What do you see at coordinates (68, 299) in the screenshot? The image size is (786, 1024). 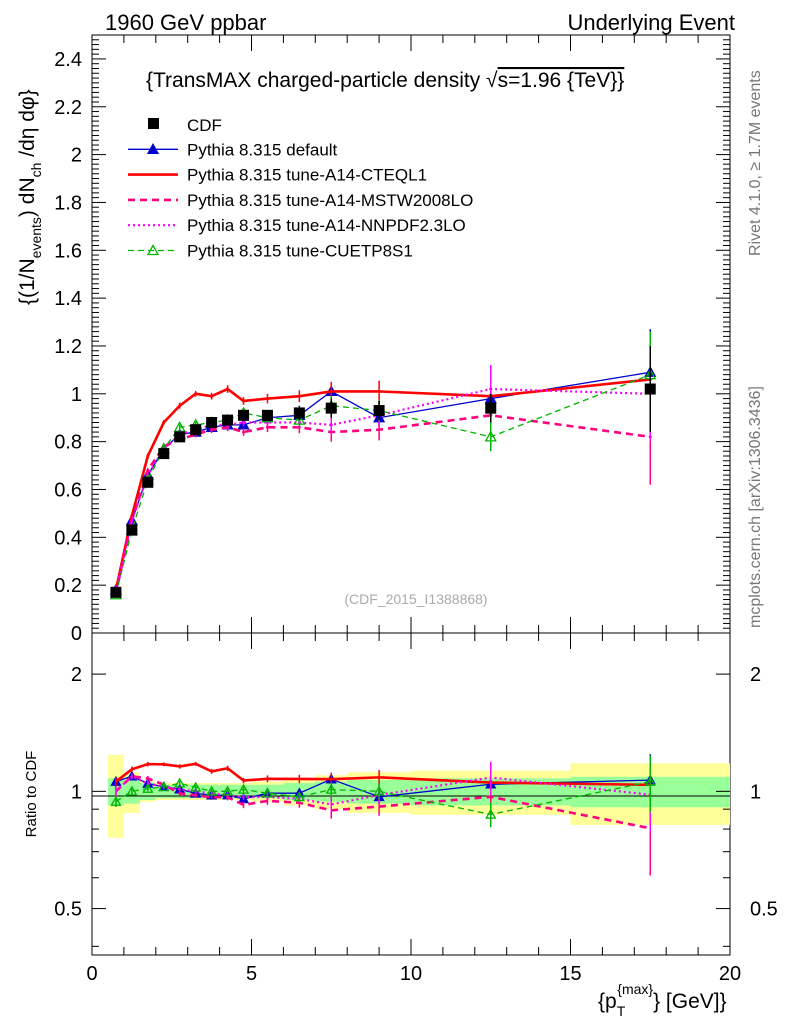 I see `y-tick-label: 1.4` at bounding box center [68, 299].